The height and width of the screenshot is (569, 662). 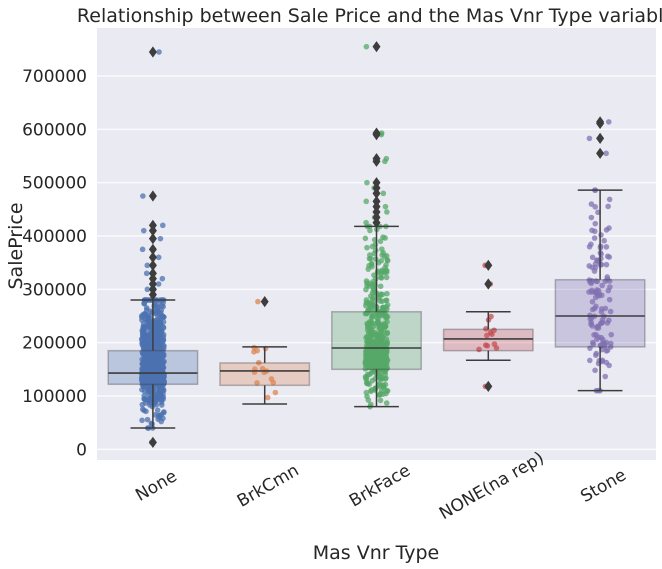 What do you see at coordinates (54, 290) in the screenshot?
I see `y-tick-label: 300000` at bounding box center [54, 290].